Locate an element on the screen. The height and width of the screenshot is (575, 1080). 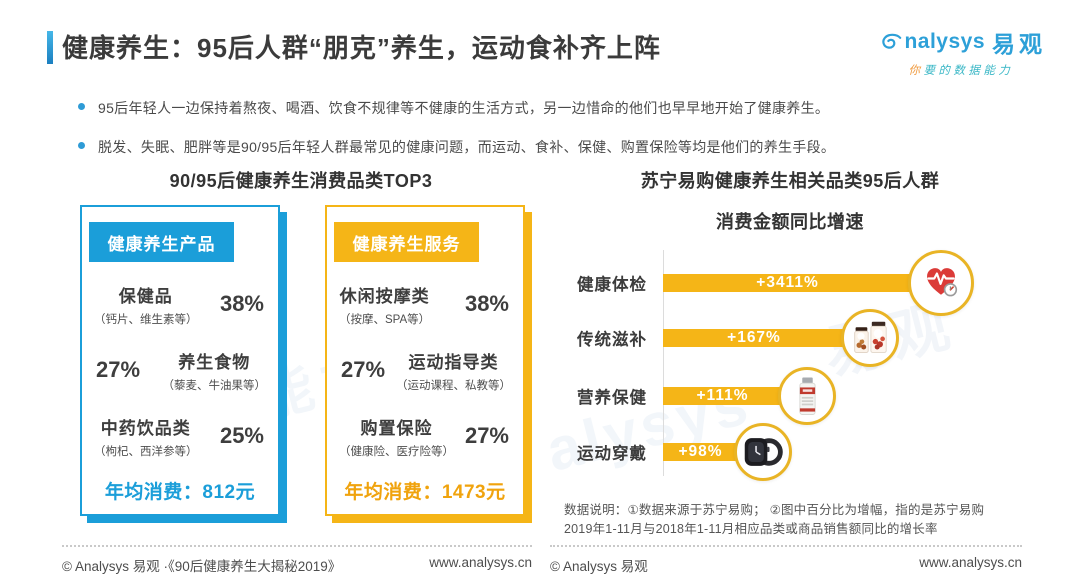
right-section-title: 苏宁易购健康养生相关品类95后人群 消费金额同比增速 is located at coordinates (790, 200).